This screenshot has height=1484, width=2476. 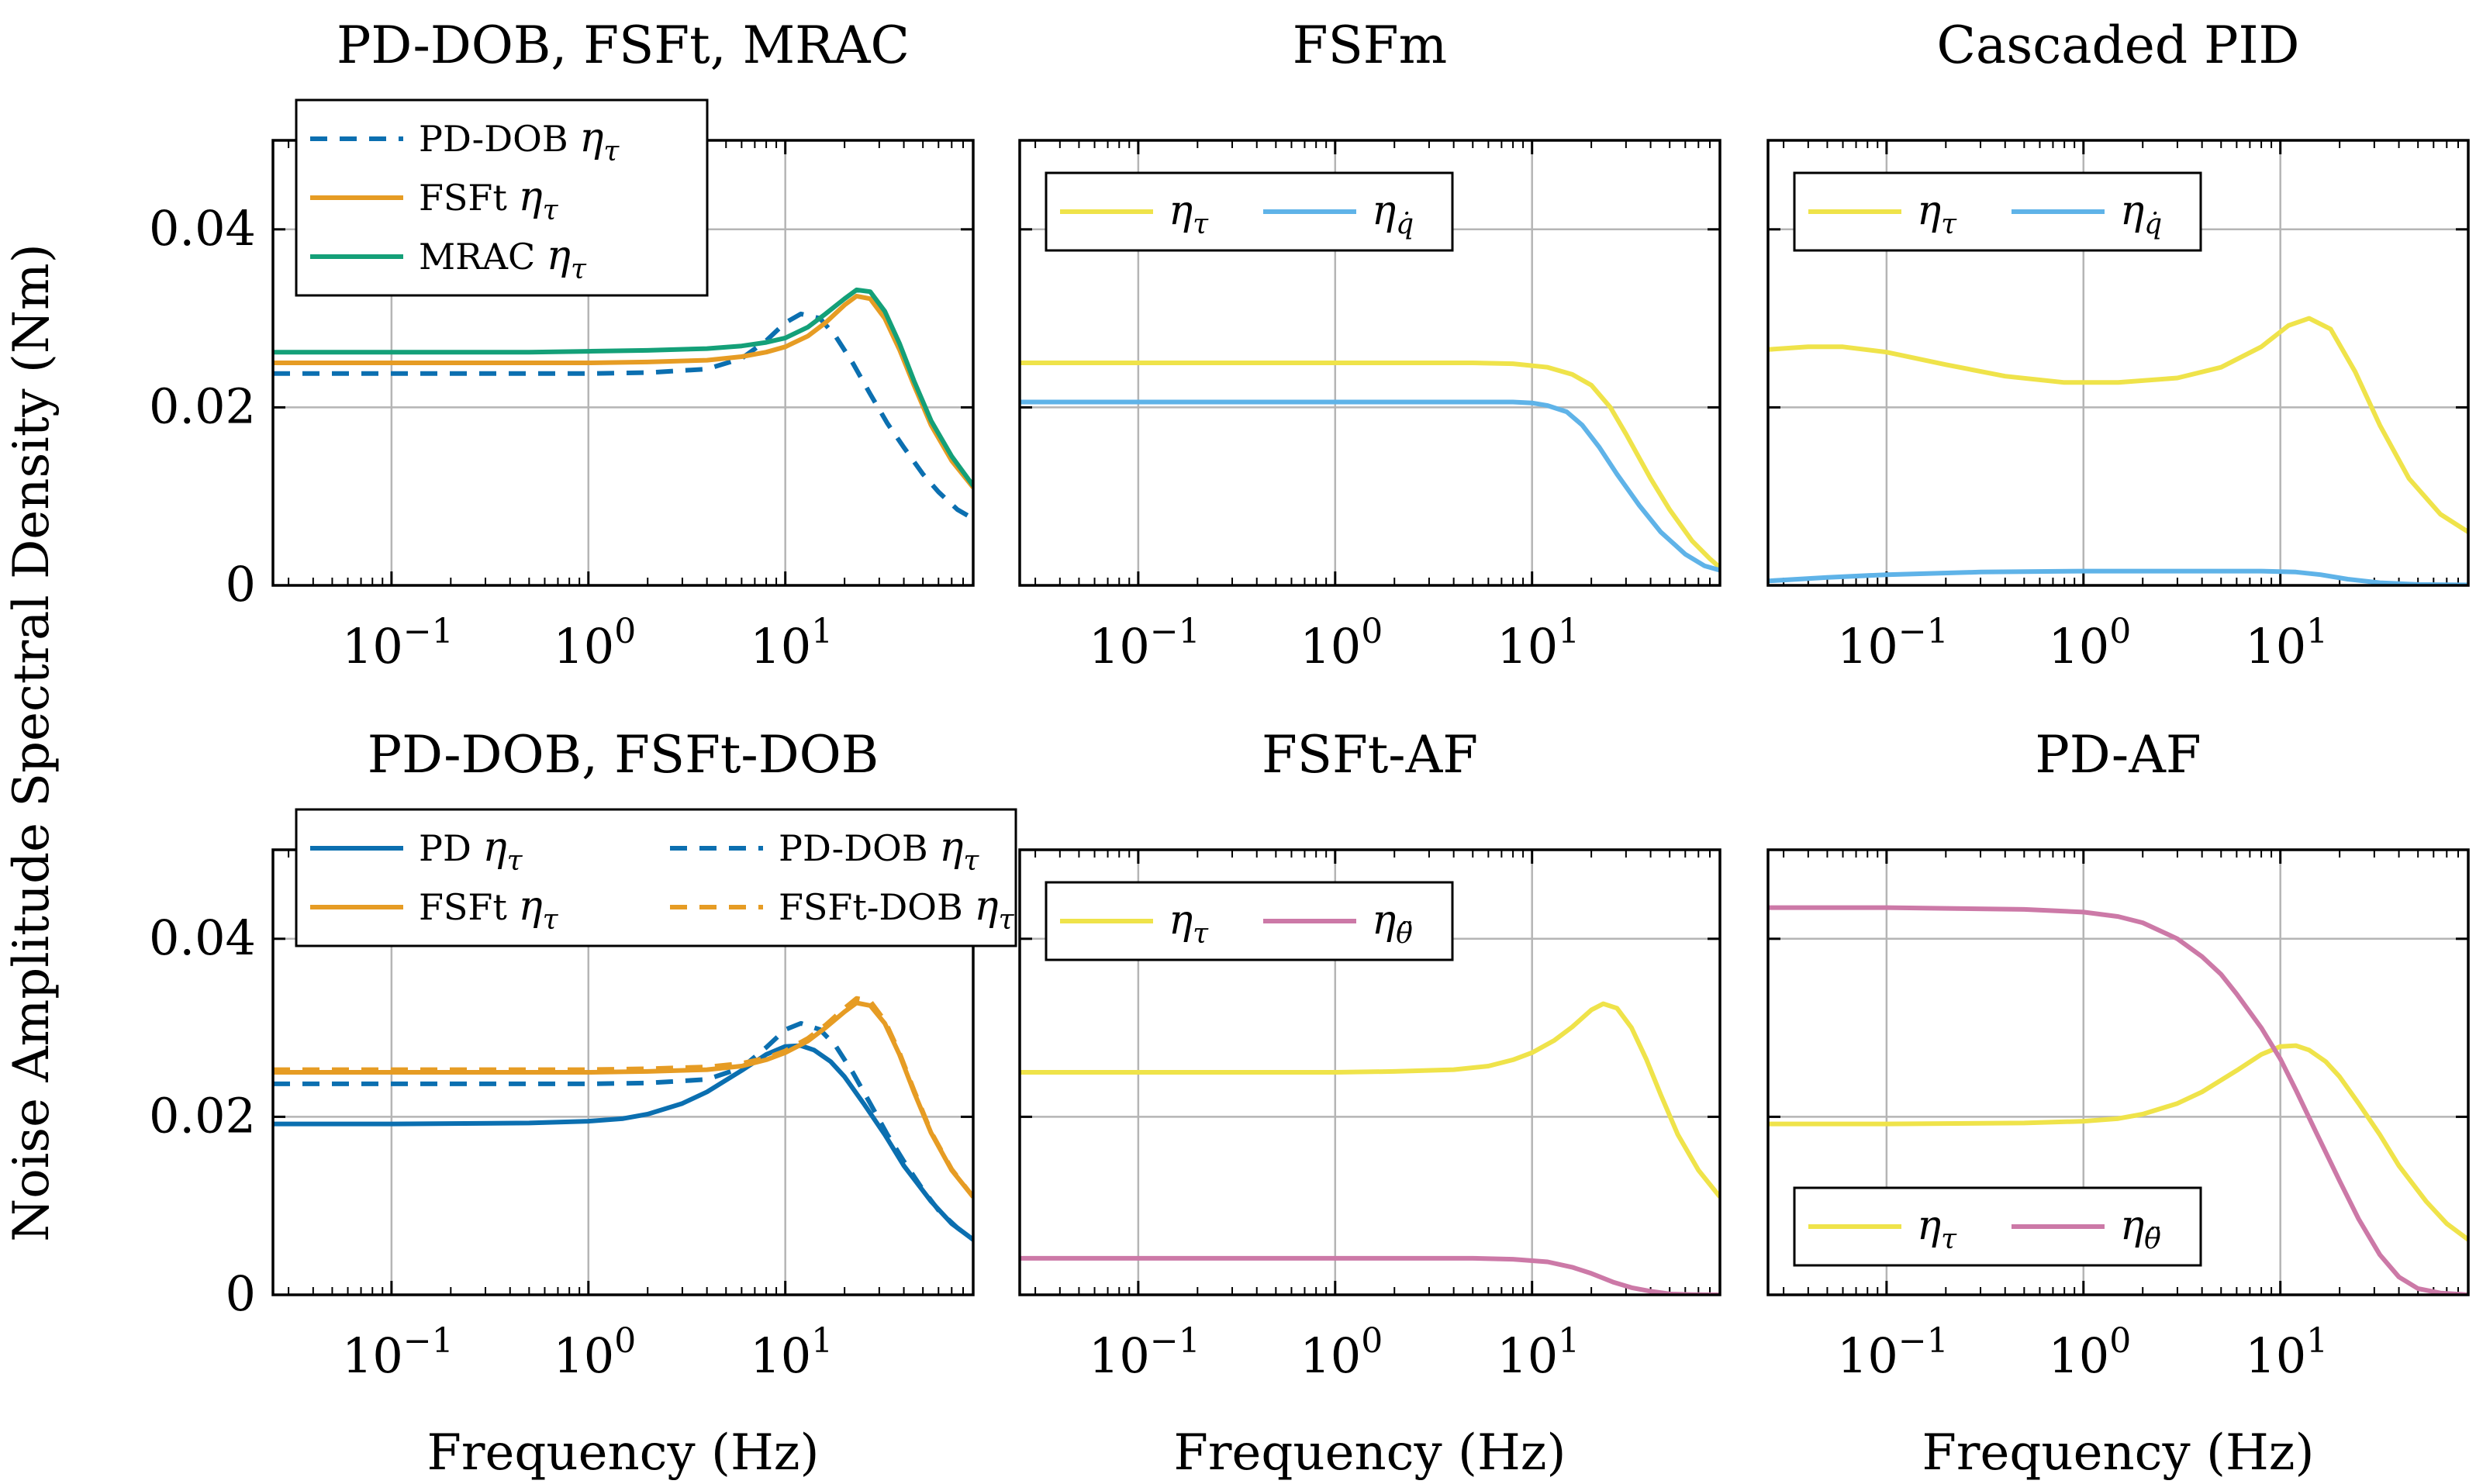 What do you see at coordinates (2118, 1100) in the screenshot?
I see `series-line-magenta` at bounding box center [2118, 1100].